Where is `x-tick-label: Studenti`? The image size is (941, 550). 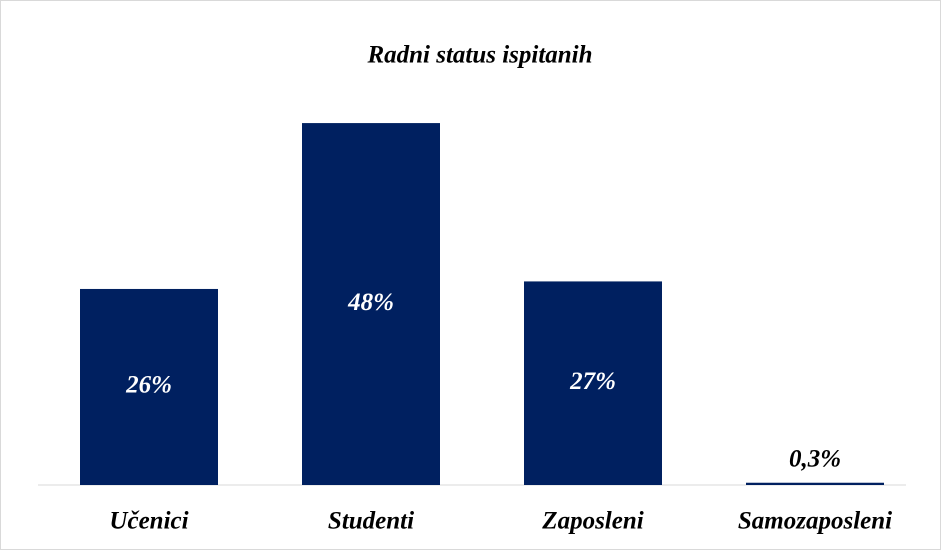
x-tick-label: Studenti is located at coordinates (371, 521).